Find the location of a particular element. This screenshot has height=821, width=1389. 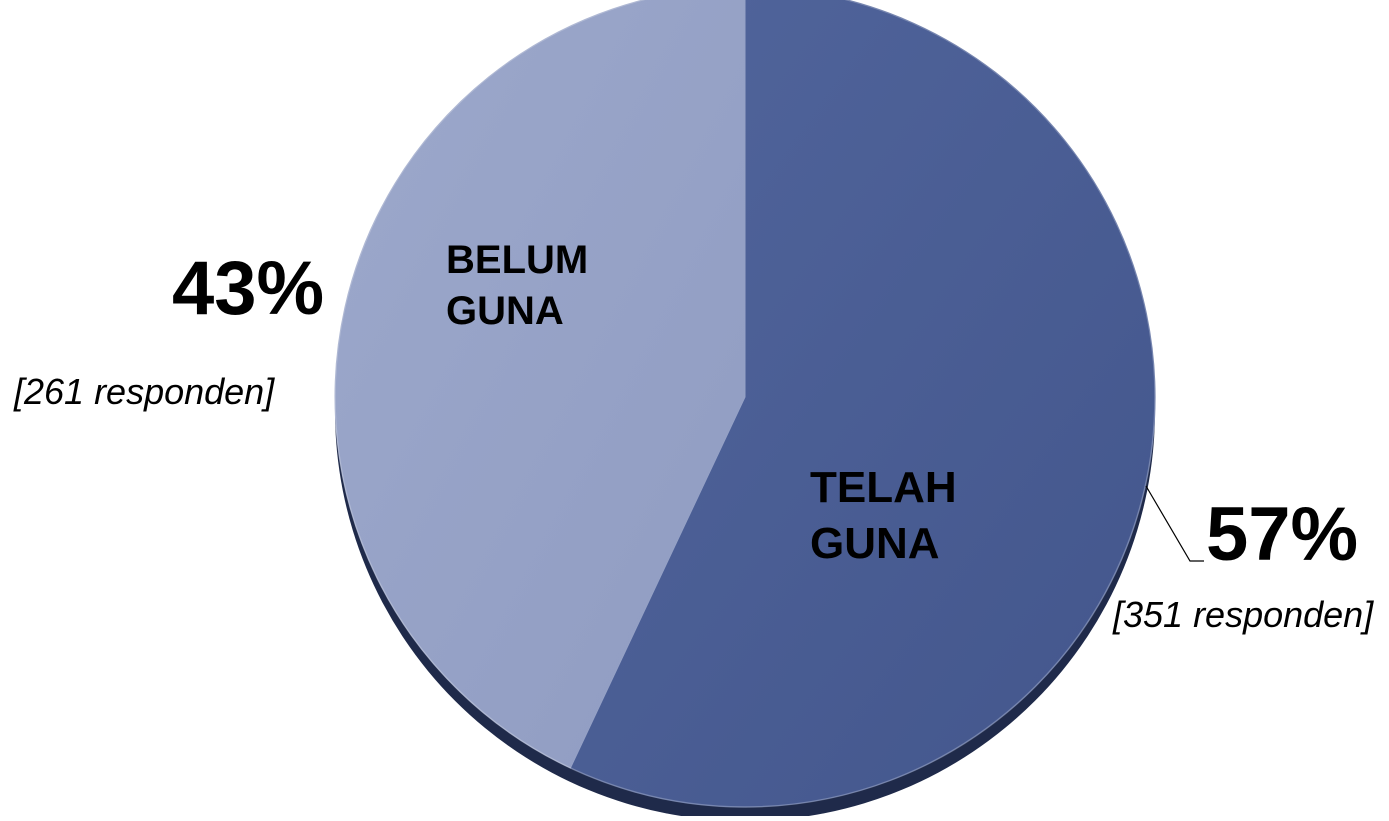

slice-value-label: 57% is located at coordinates (1282, 534).